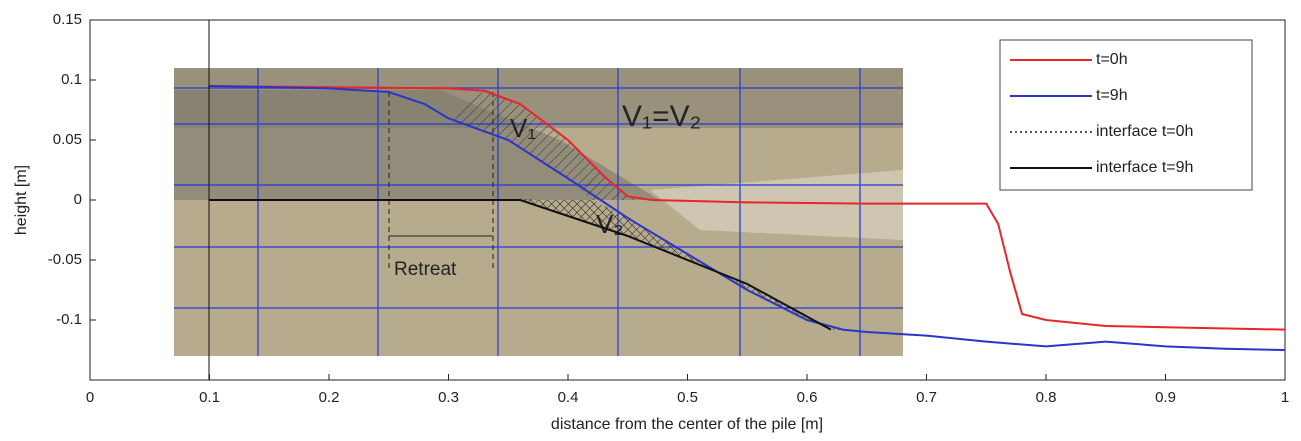 This screenshot has height=441, width=1301. I want to click on y-axis-title: height [m], so click(21, 200).